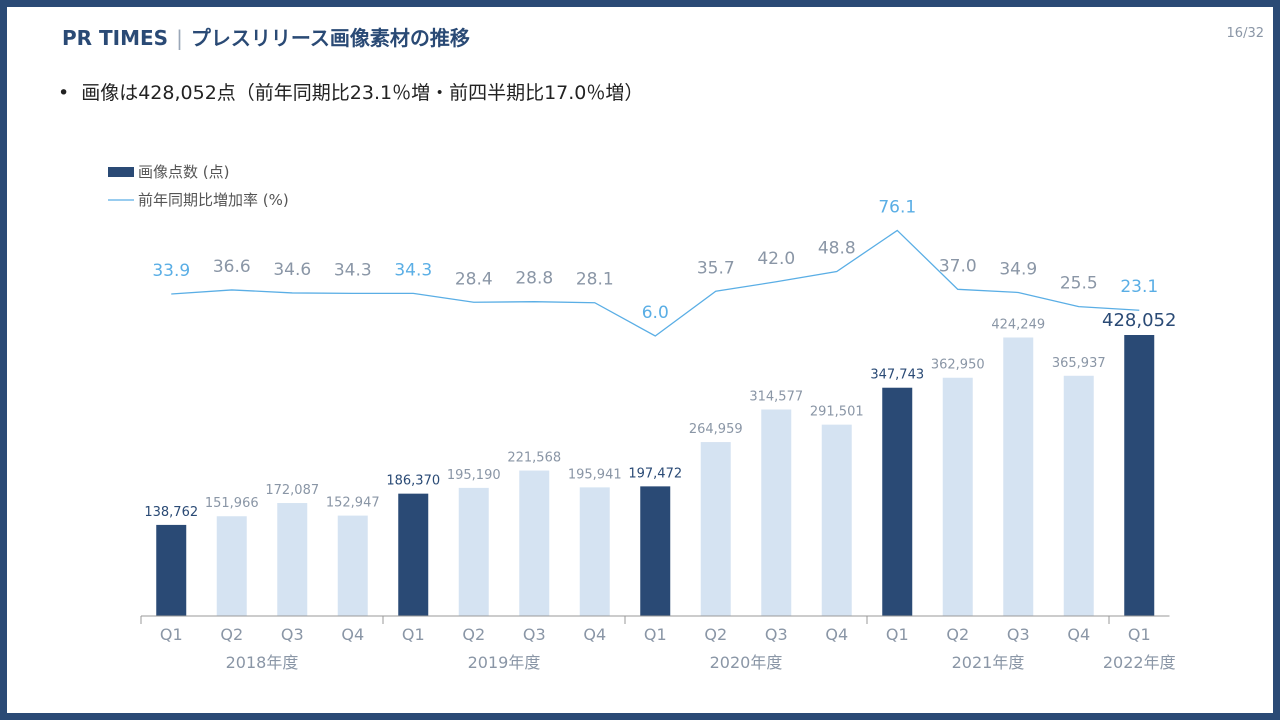  What do you see at coordinates (504, 662) in the screenshot?
I see `group-label-2: 2019年度` at bounding box center [504, 662].